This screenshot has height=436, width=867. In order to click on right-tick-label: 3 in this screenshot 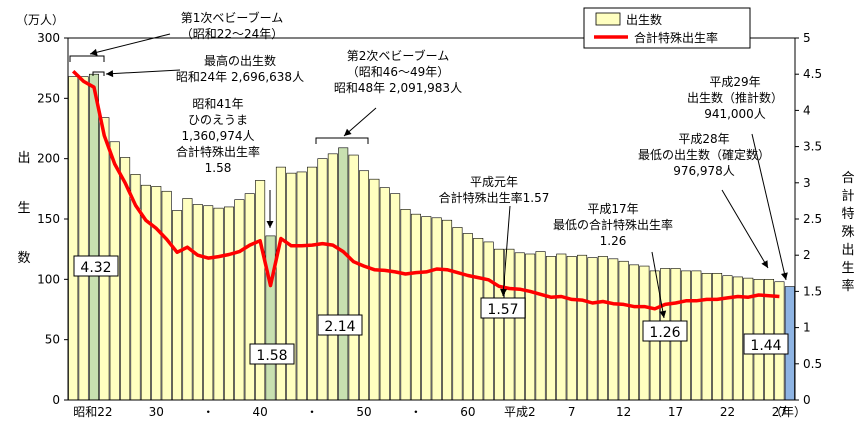, I will do `click(807, 183)`.